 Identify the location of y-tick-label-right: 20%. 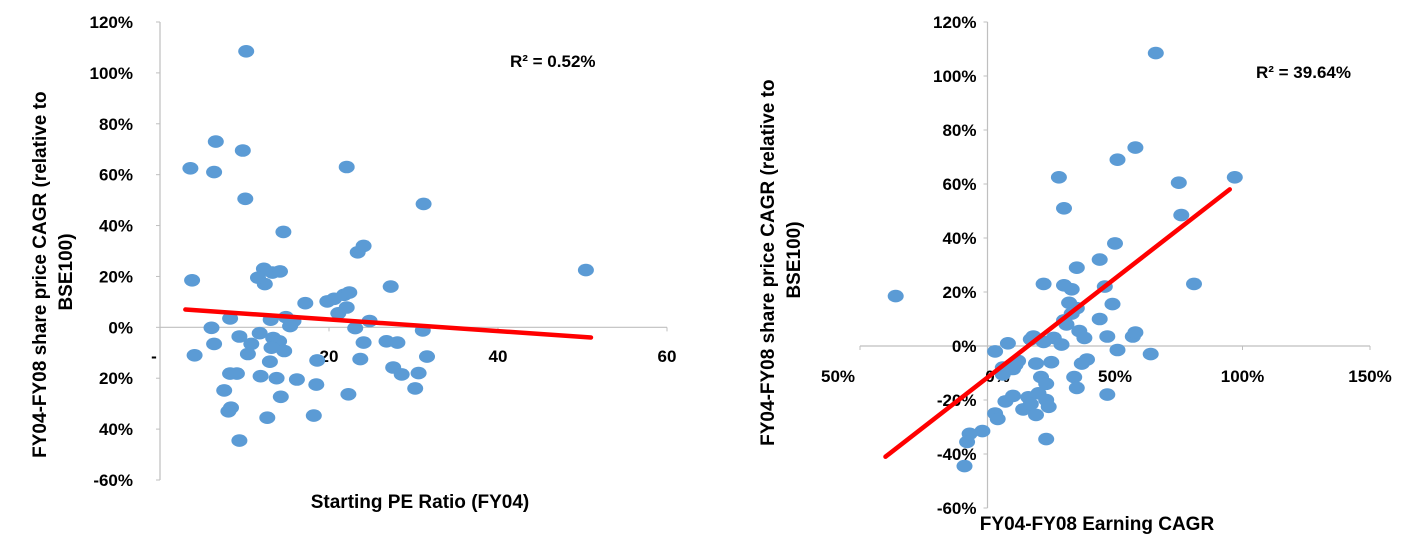
(959, 292).